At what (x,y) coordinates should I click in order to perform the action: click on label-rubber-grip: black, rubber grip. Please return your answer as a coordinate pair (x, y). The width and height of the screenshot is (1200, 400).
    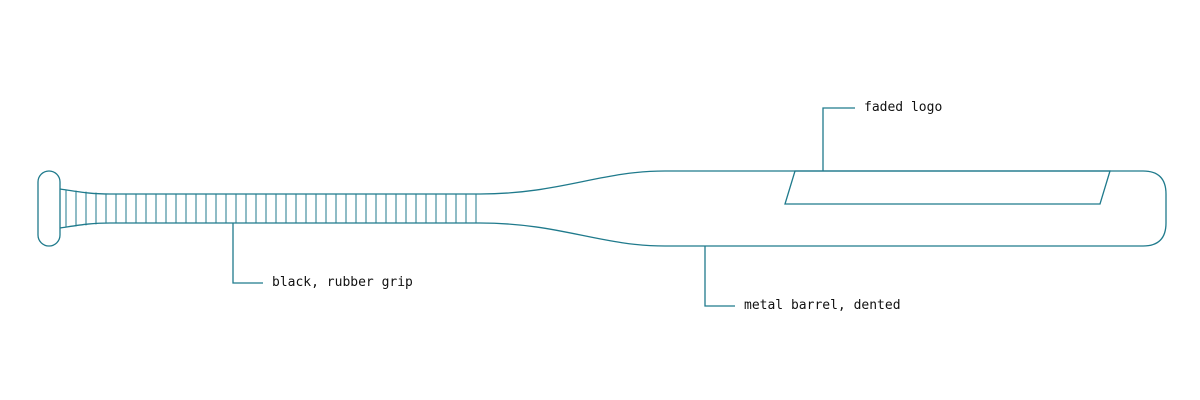
    Looking at the image, I should click on (342, 282).